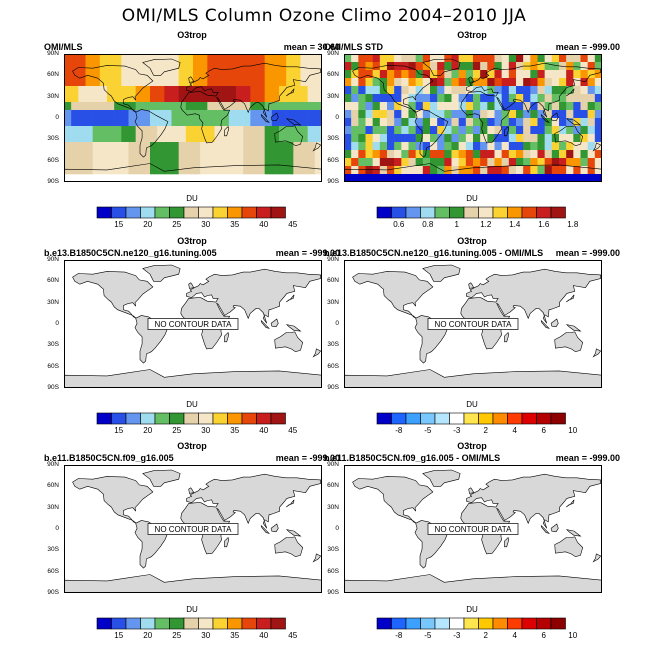  I want to click on lat-tick-label: 90S, so click(53, 592).